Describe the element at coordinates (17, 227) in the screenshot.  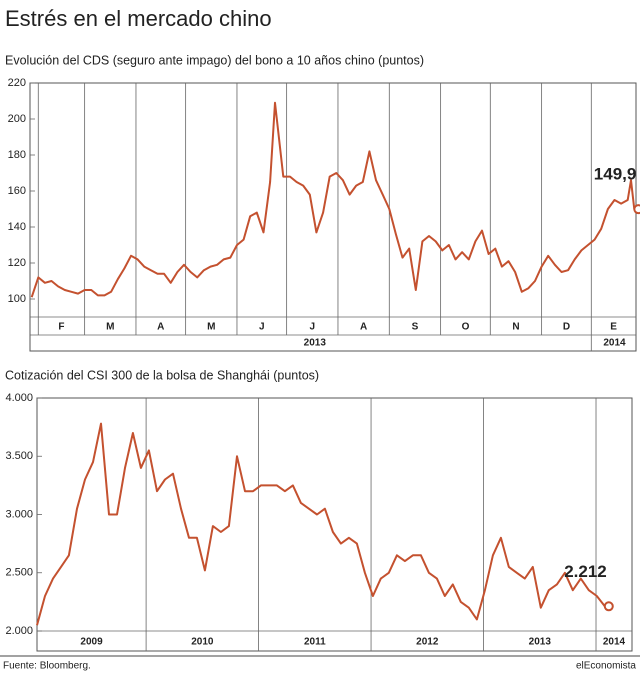
I see `y-tick-label: 140` at that location.